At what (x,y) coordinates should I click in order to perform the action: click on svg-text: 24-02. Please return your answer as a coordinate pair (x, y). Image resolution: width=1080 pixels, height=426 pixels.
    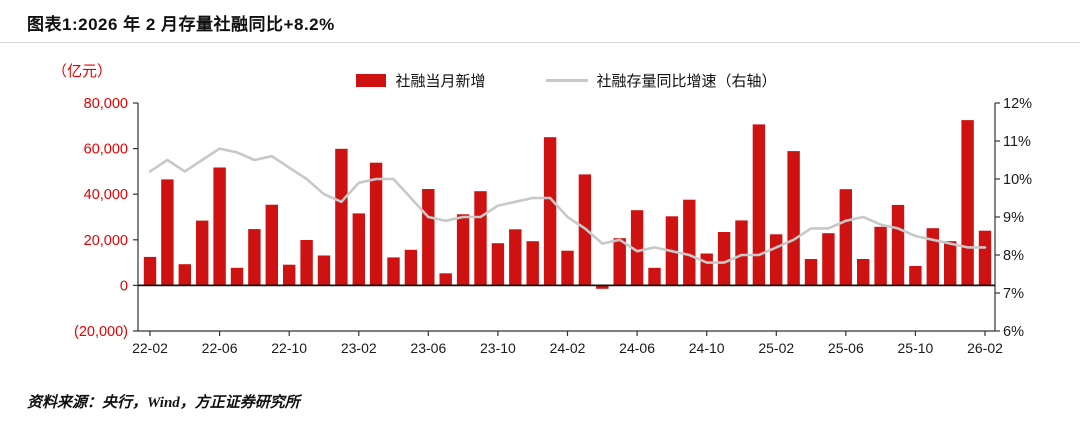
    Looking at the image, I should click on (568, 348).